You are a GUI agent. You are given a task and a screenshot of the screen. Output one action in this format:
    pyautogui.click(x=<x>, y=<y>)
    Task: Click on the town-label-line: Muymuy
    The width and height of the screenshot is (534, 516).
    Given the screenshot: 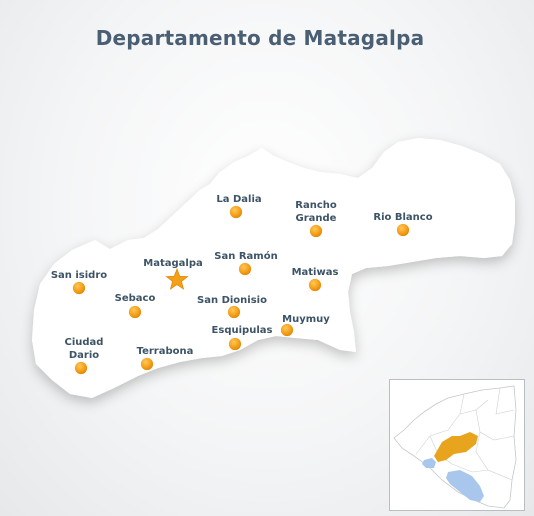 What is the action you would take?
    pyautogui.click(x=306, y=319)
    